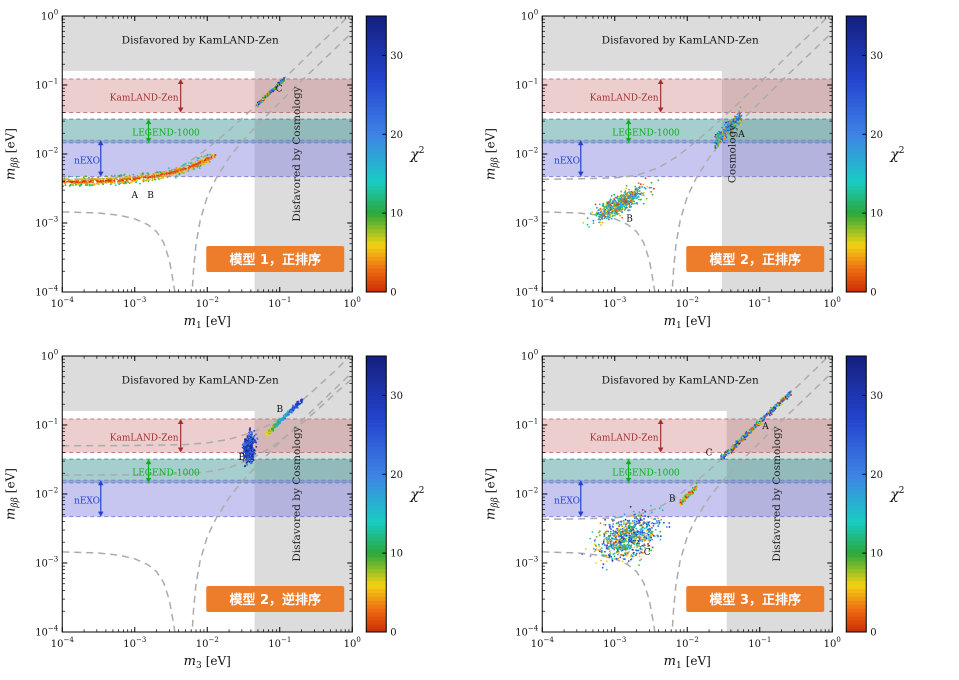  I want to click on disfavored-kamland-label: Disfavored by KamLAND-Zen, so click(200, 380).